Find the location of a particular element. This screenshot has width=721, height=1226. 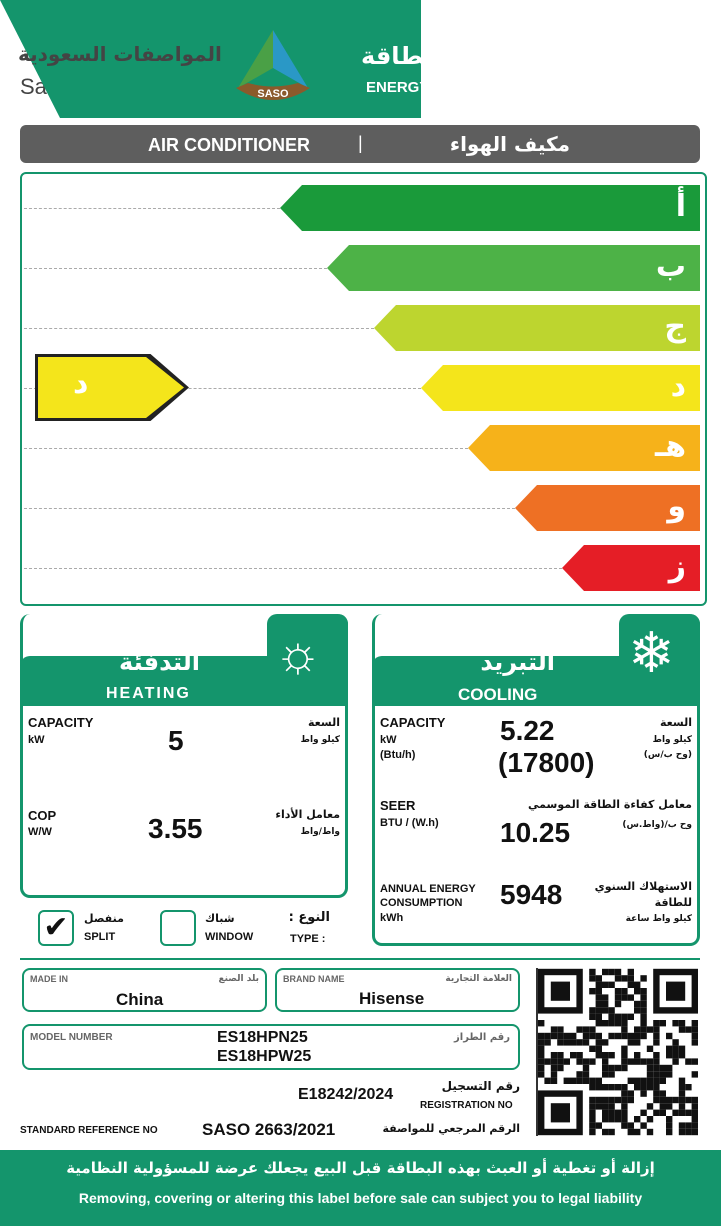

heating-capacity-unit: kW is located at coordinates (36, 740).